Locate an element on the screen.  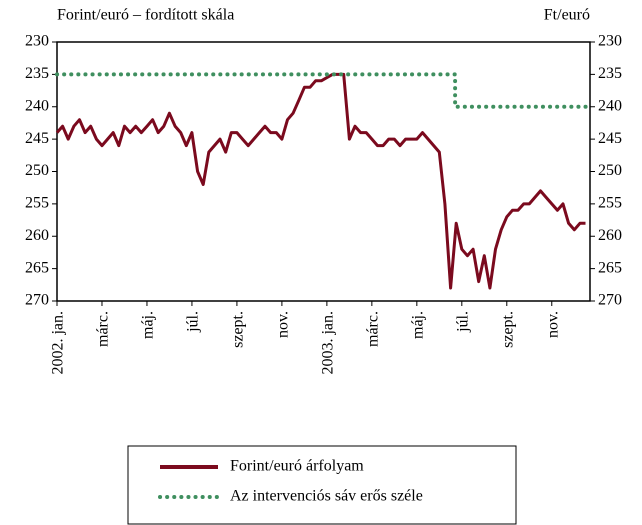
y-tick-label: 270 is located at coordinates (37, 300).